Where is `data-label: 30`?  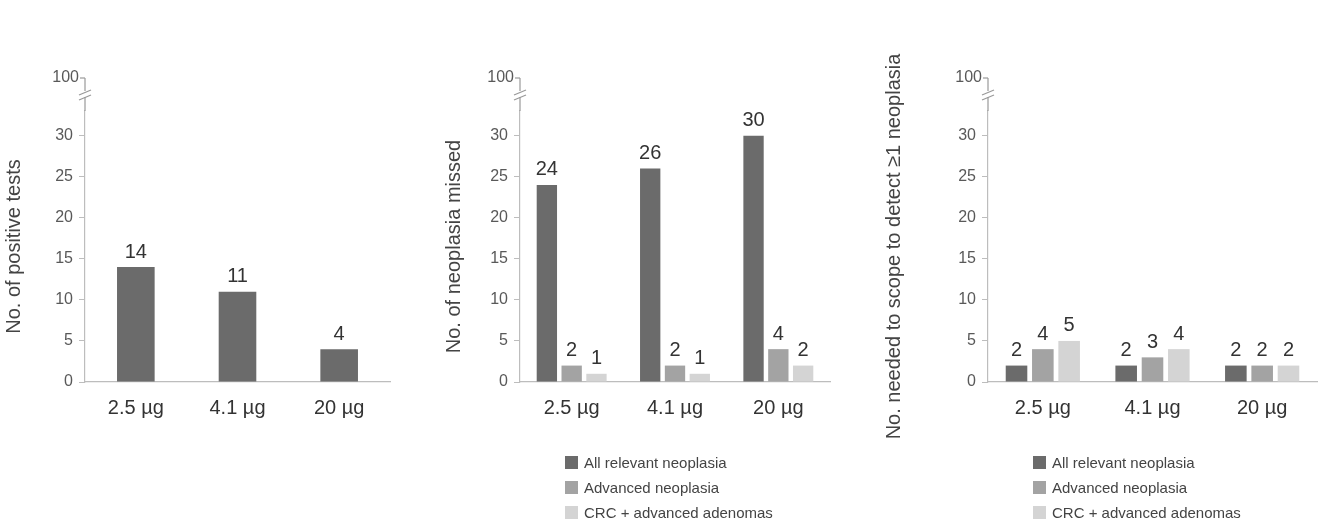 data-label: 30 is located at coordinates (753, 119).